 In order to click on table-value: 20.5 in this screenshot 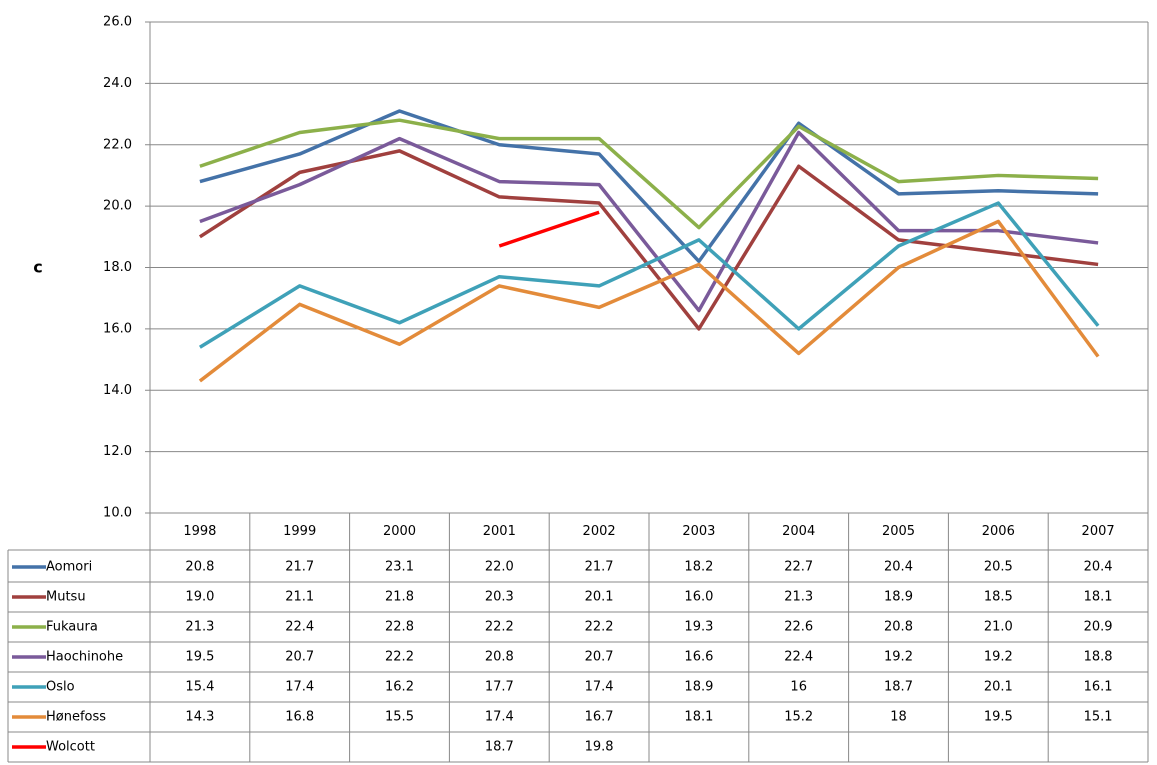, I will do `click(998, 567)`.